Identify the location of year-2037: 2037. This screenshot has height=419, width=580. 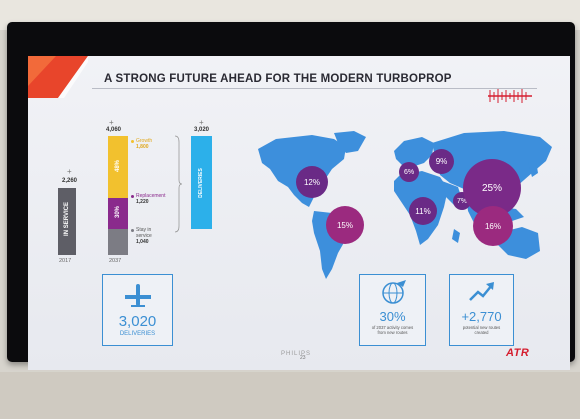
(115, 261).